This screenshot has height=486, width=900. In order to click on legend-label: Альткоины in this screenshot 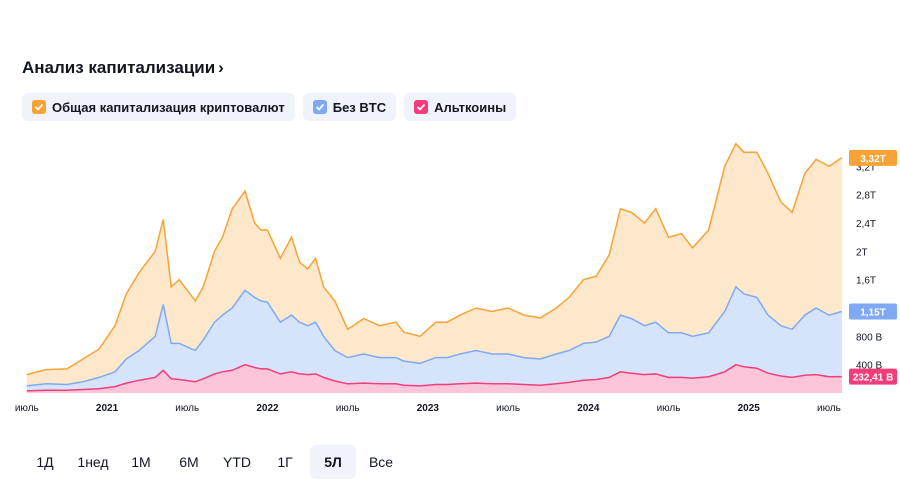, I will do `click(470, 107)`.